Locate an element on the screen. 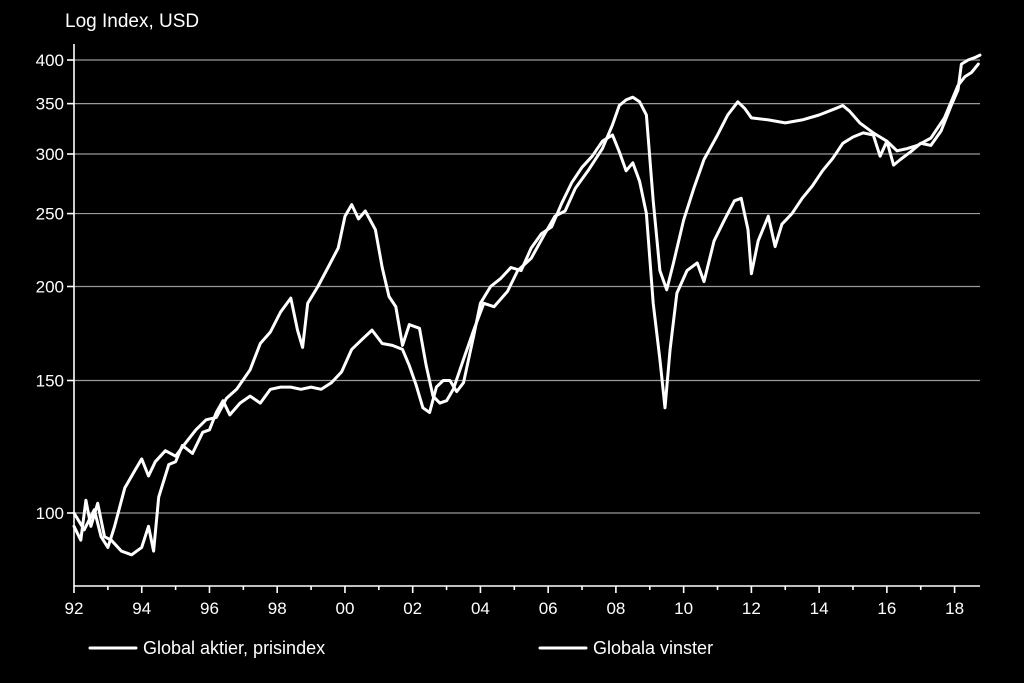 Image resolution: width=1024 pixels, height=683 pixels. x-tick-label: 94 is located at coordinates (141, 608).